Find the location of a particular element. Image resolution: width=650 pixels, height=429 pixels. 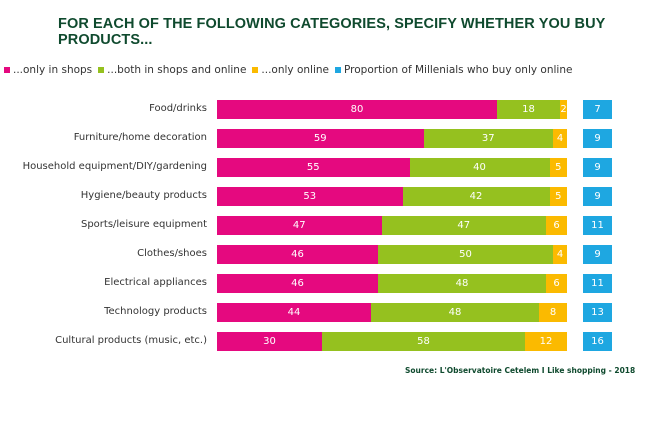

category-label: Furniture/home decoration is located at coordinates (140, 137).